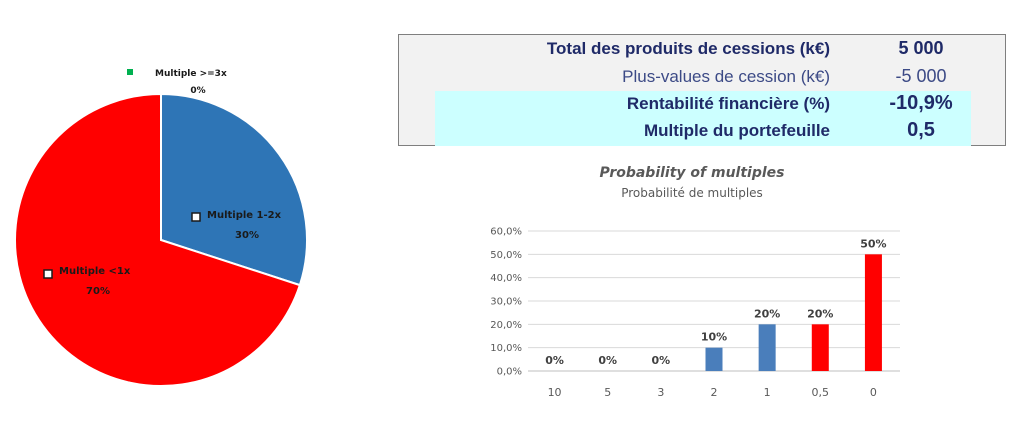 Image resolution: width=1024 pixels, height=423 pixels. I want to click on y-tick-label: 60,0%, so click(506, 232).